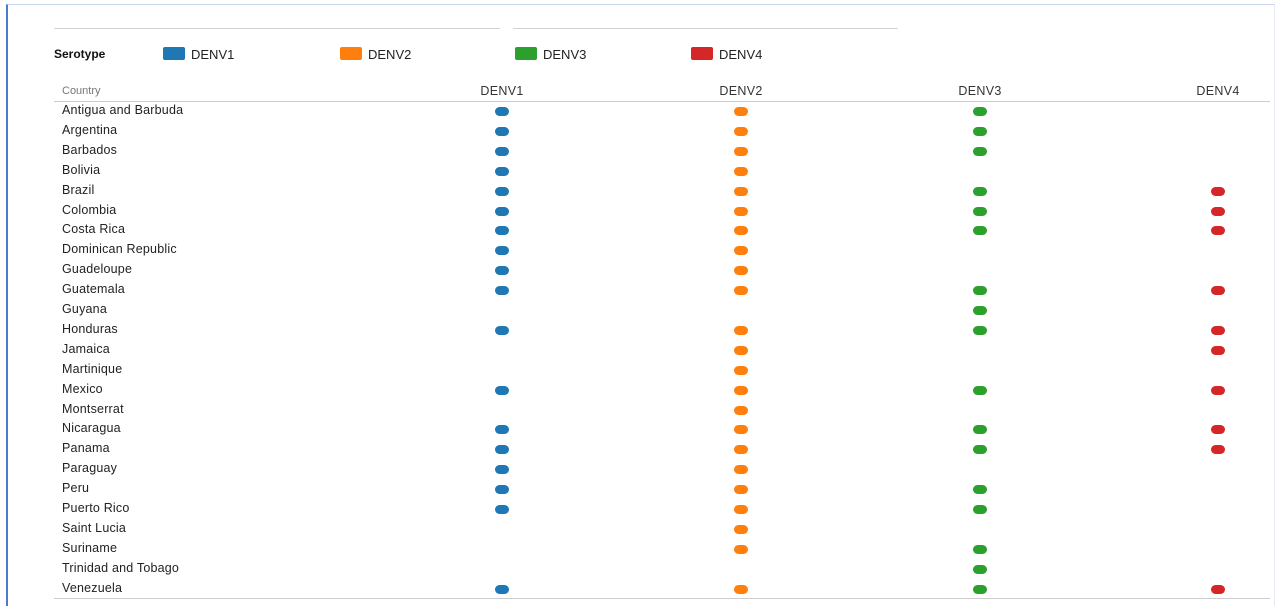  I want to click on column-header-denv1: DENV1, so click(502, 91).